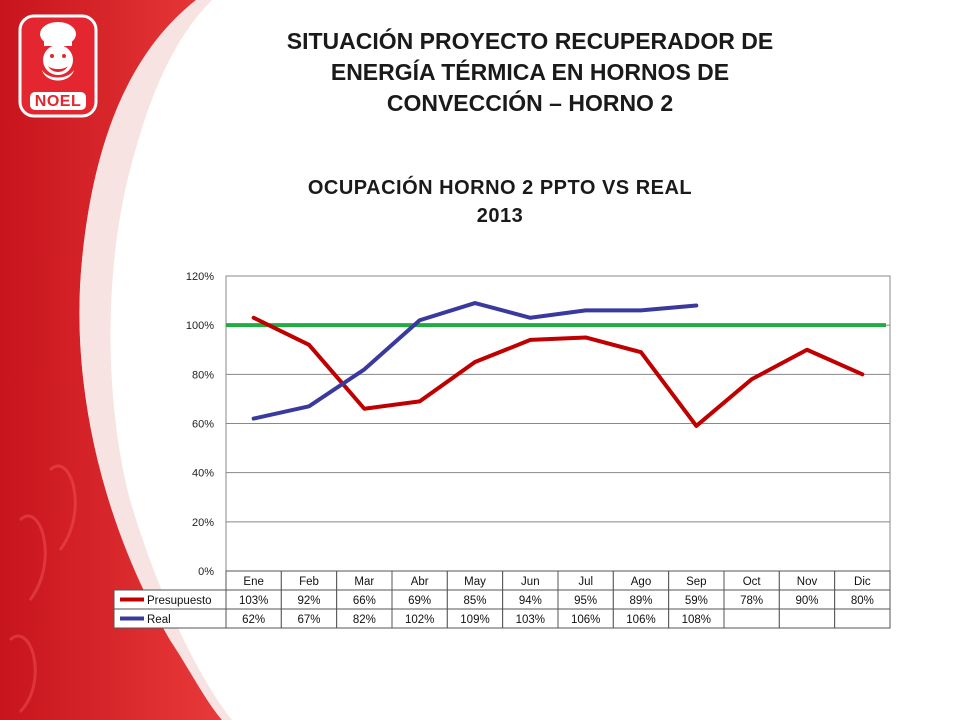  Describe the element at coordinates (585, 582) in the screenshot. I see `x-tick-label: Jul` at that location.